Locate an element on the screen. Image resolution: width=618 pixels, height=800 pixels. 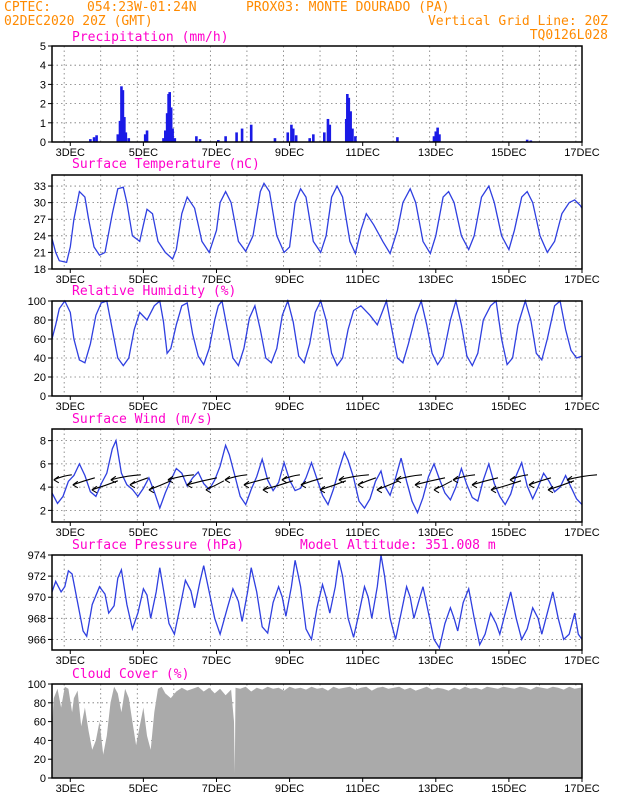
y-tick-label: 974 is located at coordinates (37, 556).